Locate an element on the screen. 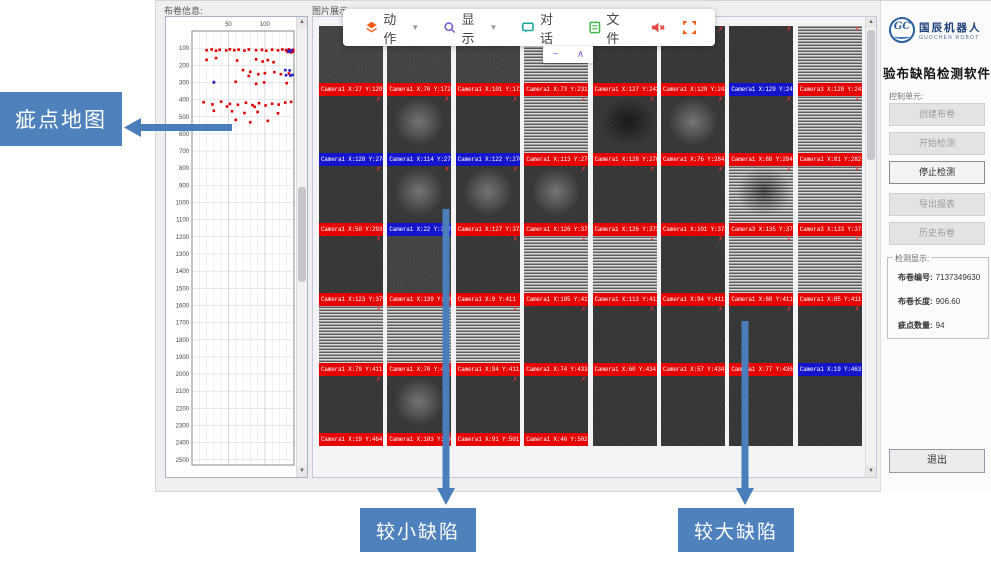  camera-coordinate-label: Camera1 X:88 Y:411 is located at coordinates (761, 299).